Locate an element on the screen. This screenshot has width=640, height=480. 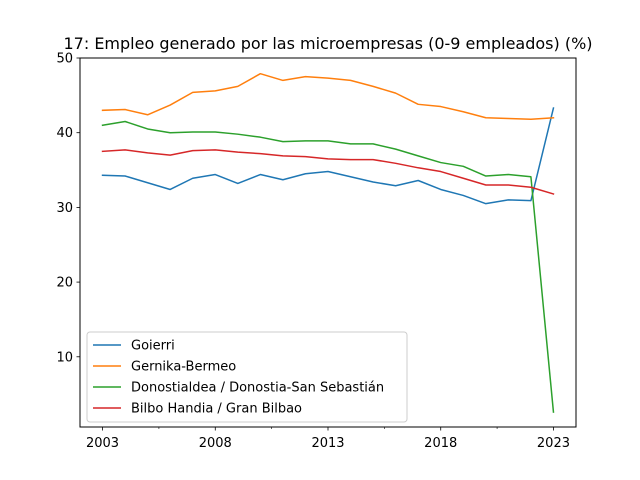
y-axis: 10 20 30 40 50 is located at coordinates (68, 208).